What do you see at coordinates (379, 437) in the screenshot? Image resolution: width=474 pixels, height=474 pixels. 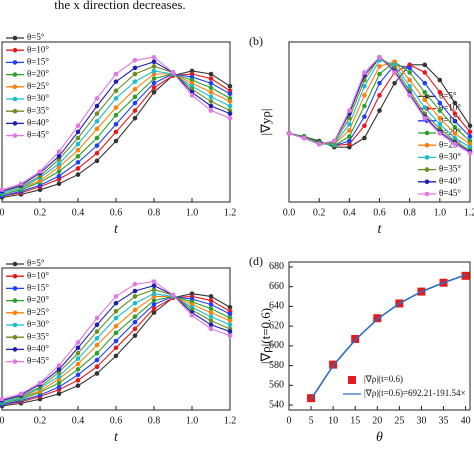 I see `x-axis-label: θ` at bounding box center [379, 437].